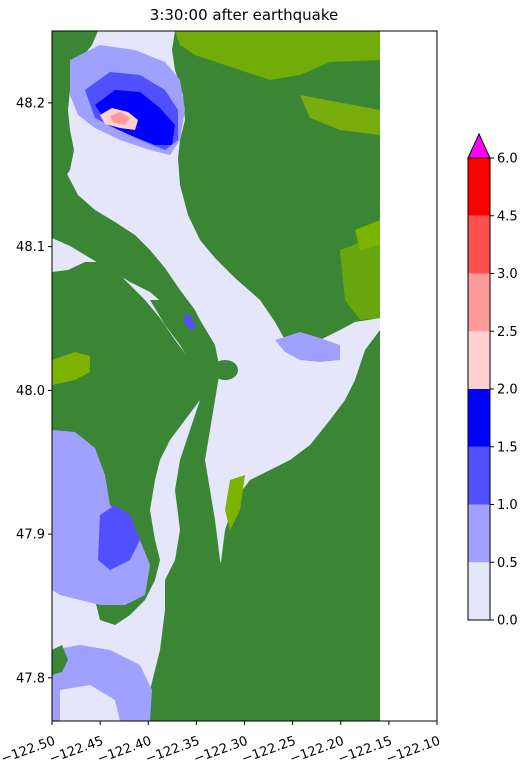  Describe the element at coordinates (30, 103) in the screenshot. I see `y-tick-label: 48.2` at that location.